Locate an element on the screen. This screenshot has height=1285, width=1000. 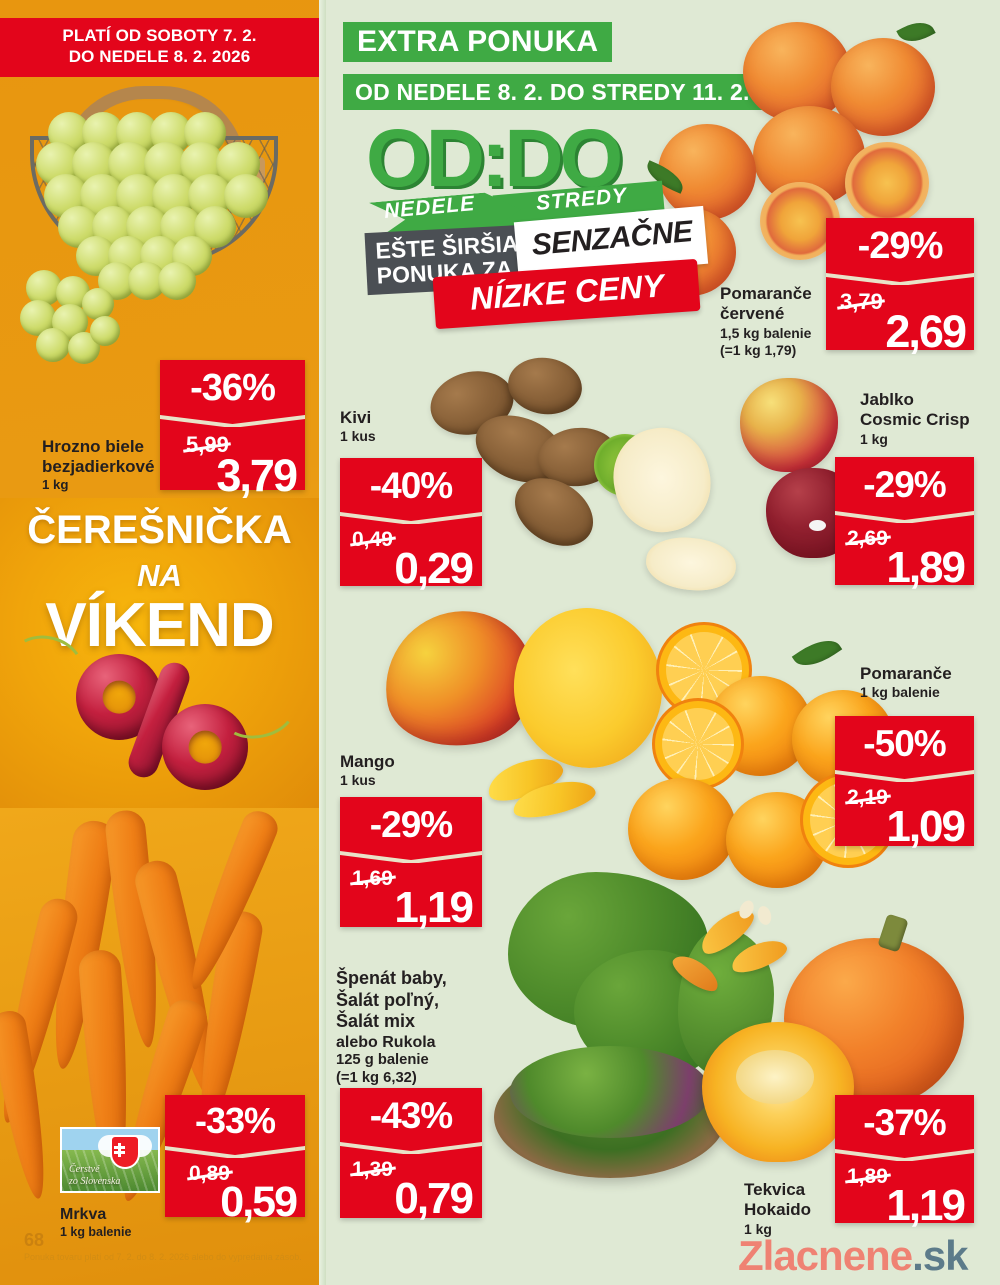
price-tag-grapes: -36% 5,99 3,79 is located at coordinates (232, 429).